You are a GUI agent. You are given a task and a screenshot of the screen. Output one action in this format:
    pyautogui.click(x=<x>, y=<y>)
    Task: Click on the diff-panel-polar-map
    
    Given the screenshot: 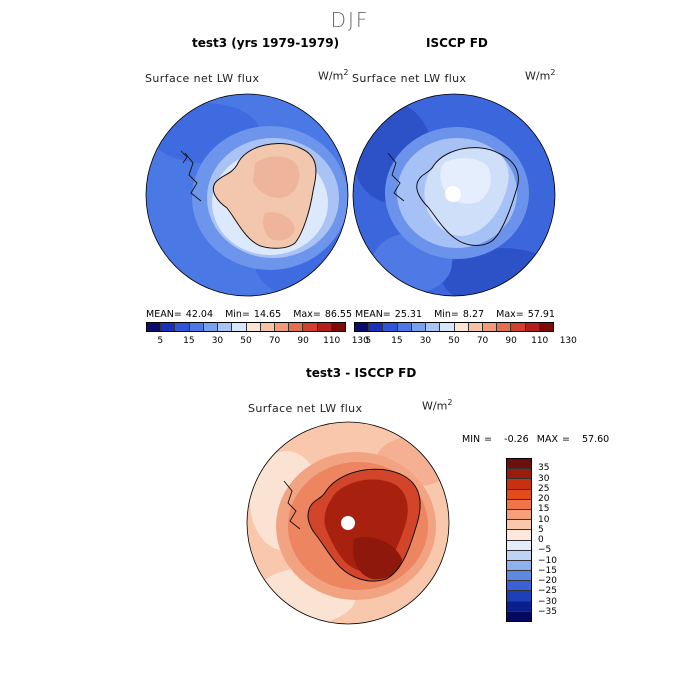 What is the action you would take?
    pyautogui.click(x=348, y=523)
    